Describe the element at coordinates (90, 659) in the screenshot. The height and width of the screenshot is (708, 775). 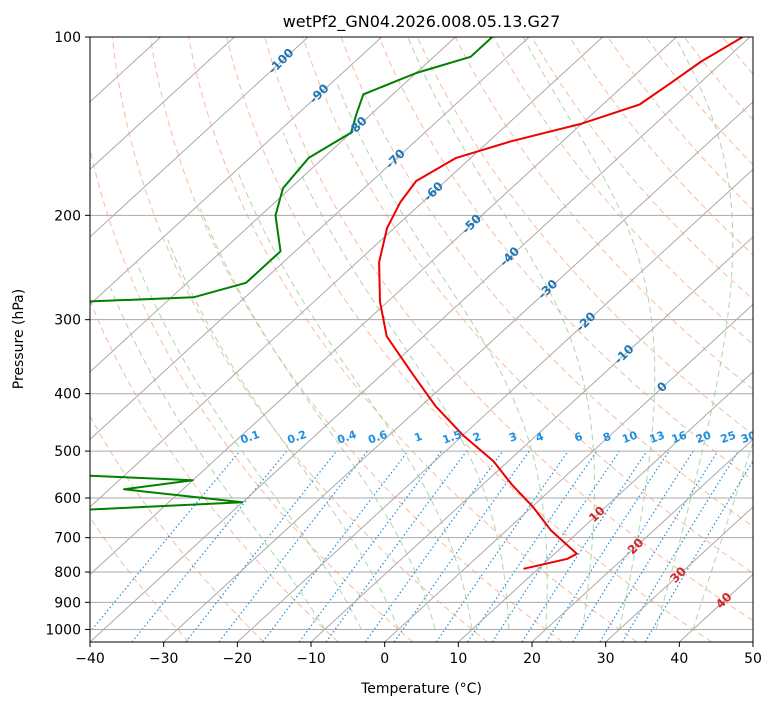
I see `x-tick-label: −40` at that location.